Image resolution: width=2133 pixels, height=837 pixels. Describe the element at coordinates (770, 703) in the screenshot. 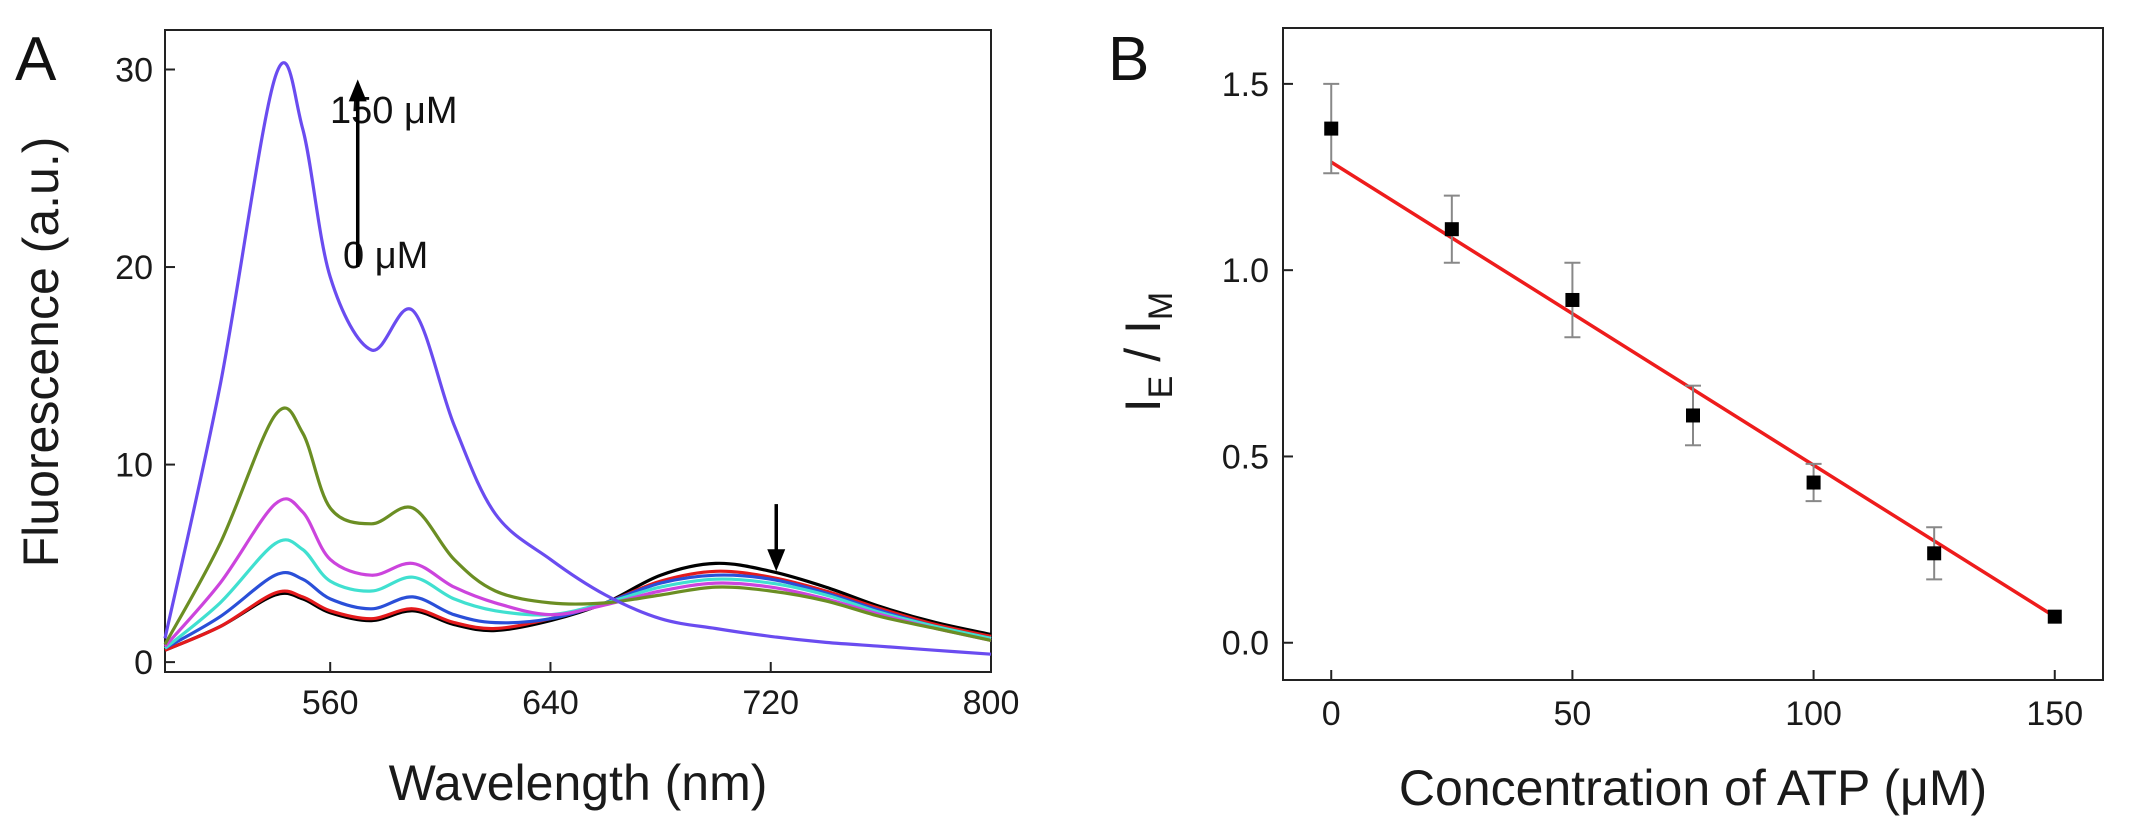

I see `panel-a-x-tick-label: 720` at that location.